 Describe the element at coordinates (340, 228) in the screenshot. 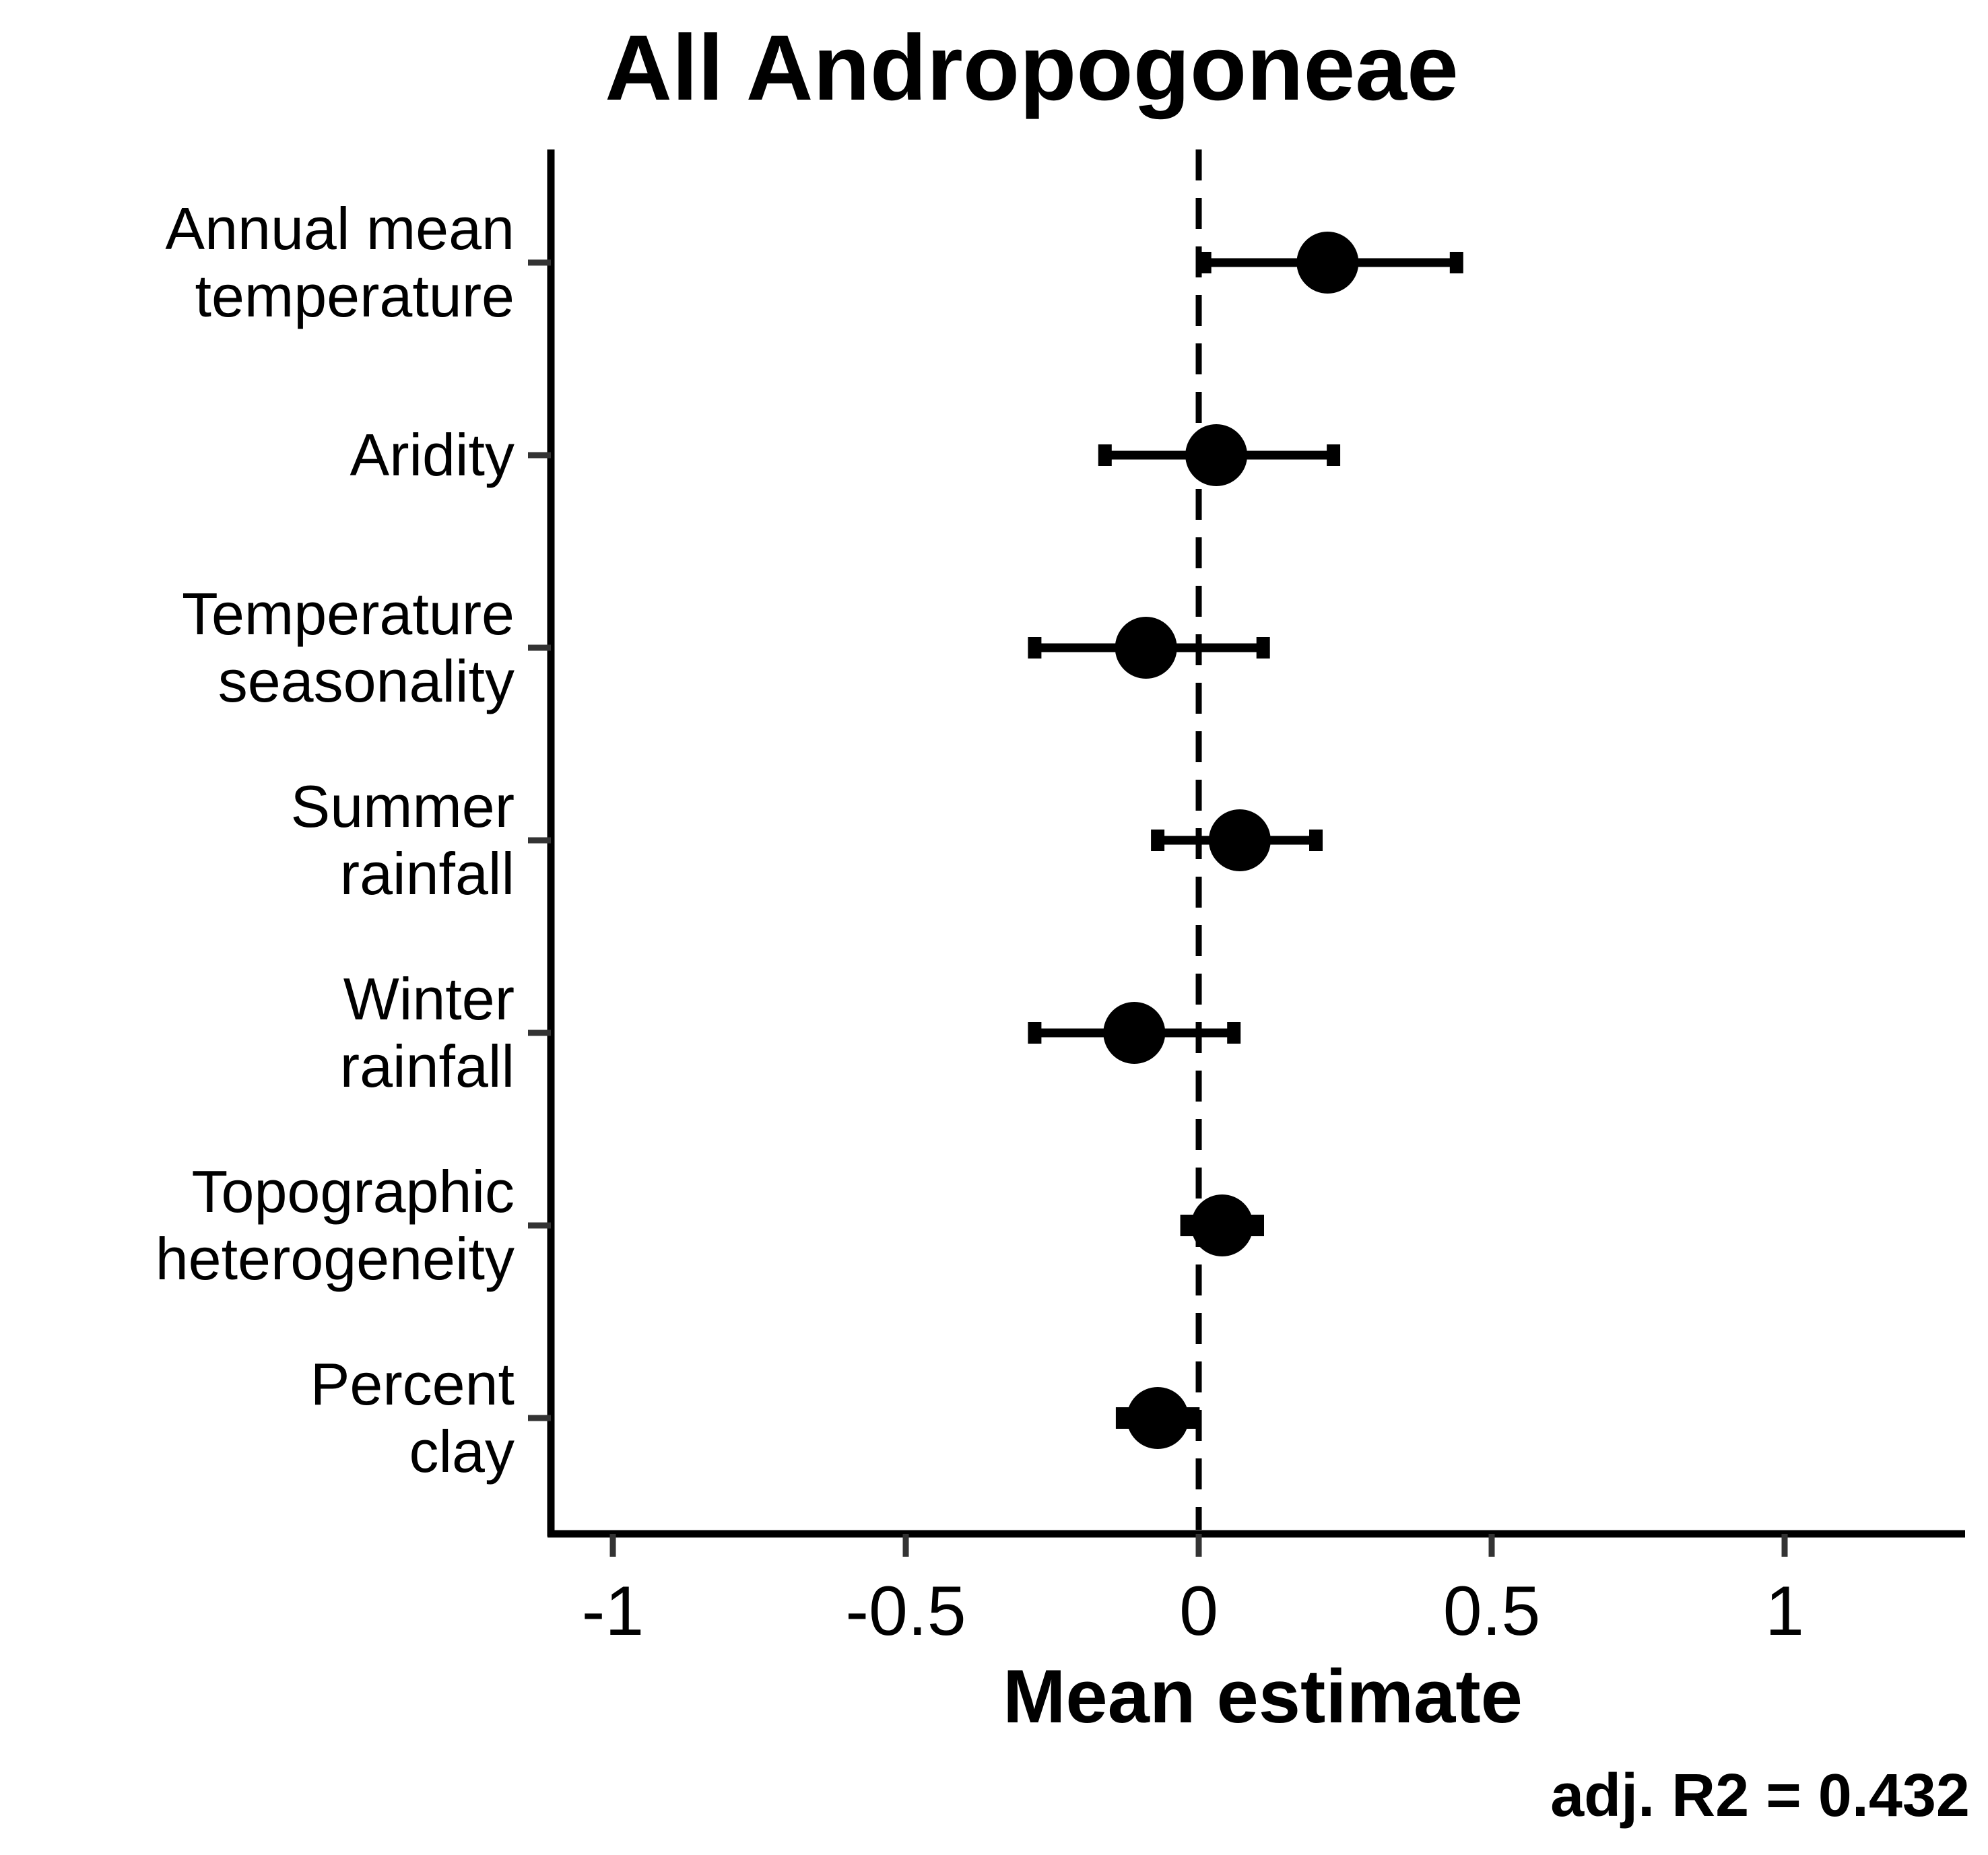

I see `y-tick-label: Annual mean` at that location.